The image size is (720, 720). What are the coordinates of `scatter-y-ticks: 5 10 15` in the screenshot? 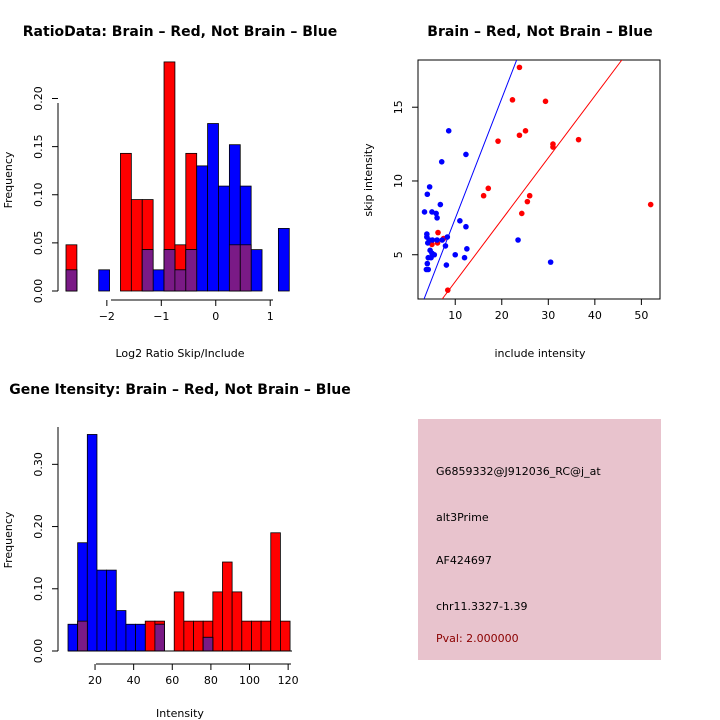 It's located at (405, 179).